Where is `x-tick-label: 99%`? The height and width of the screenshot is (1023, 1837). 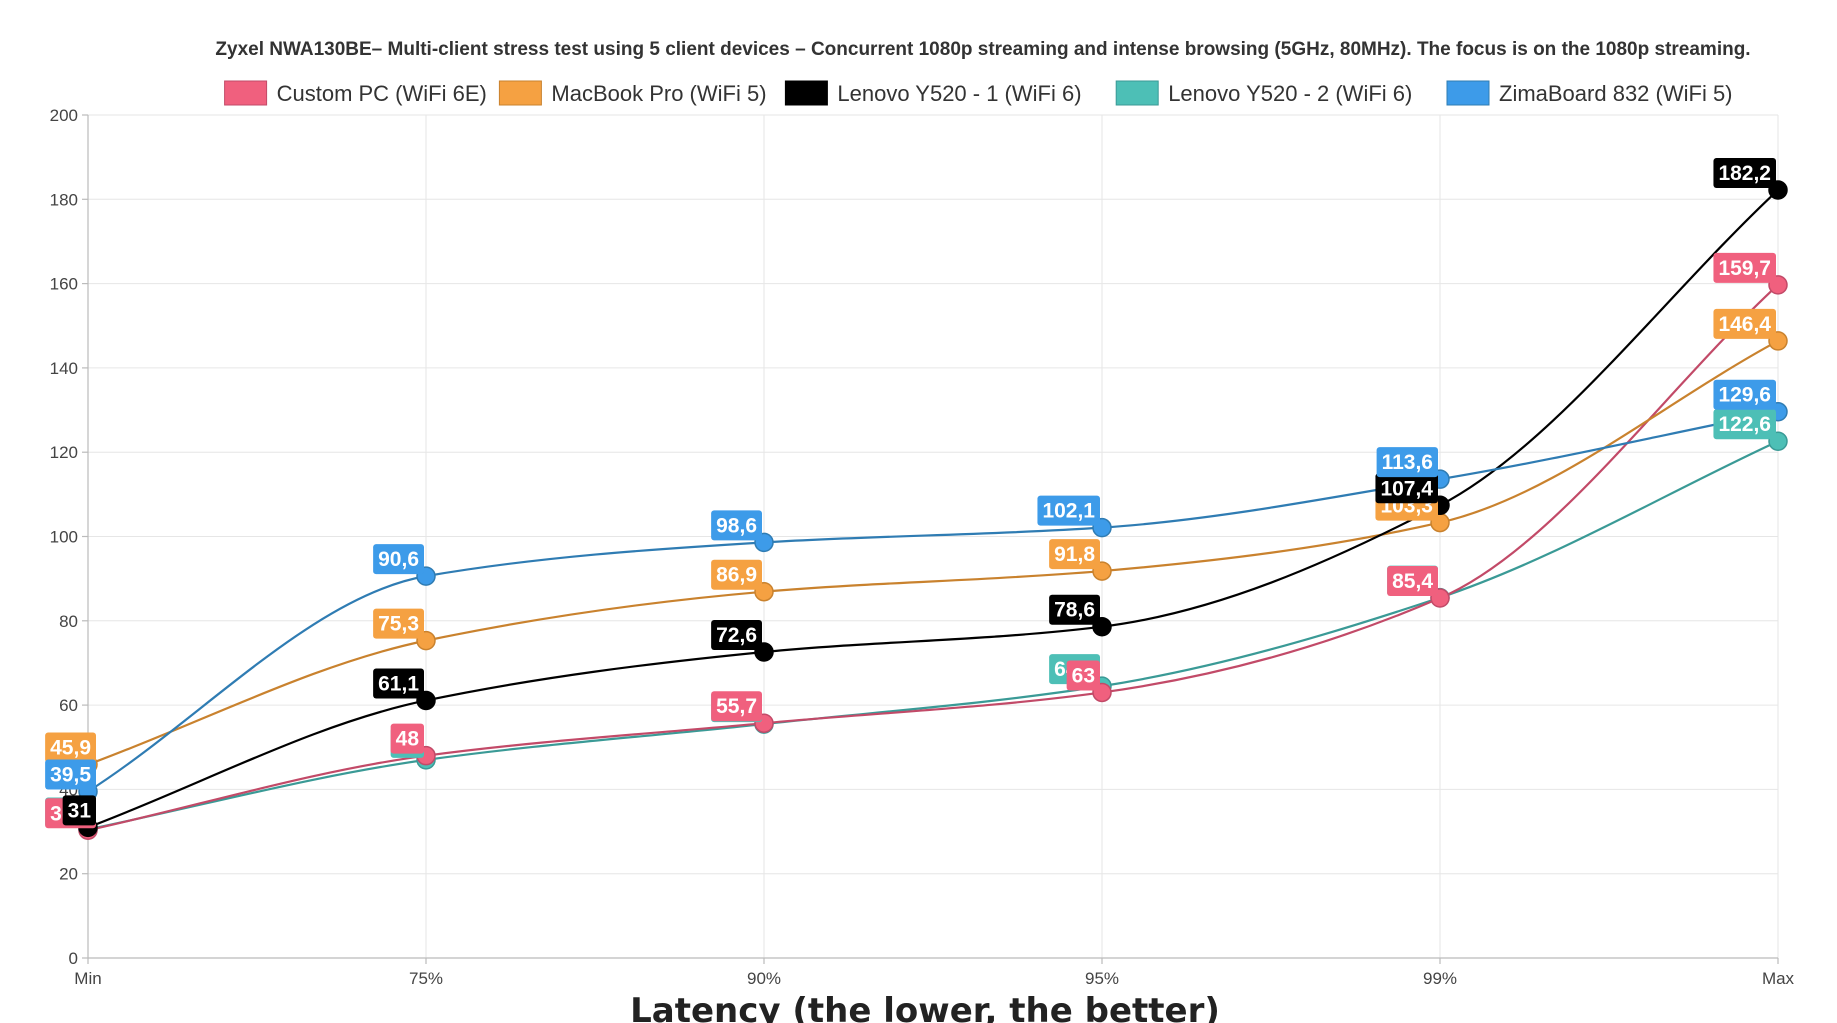 x-tick-label: 99% is located at coordinates (1440, 978).